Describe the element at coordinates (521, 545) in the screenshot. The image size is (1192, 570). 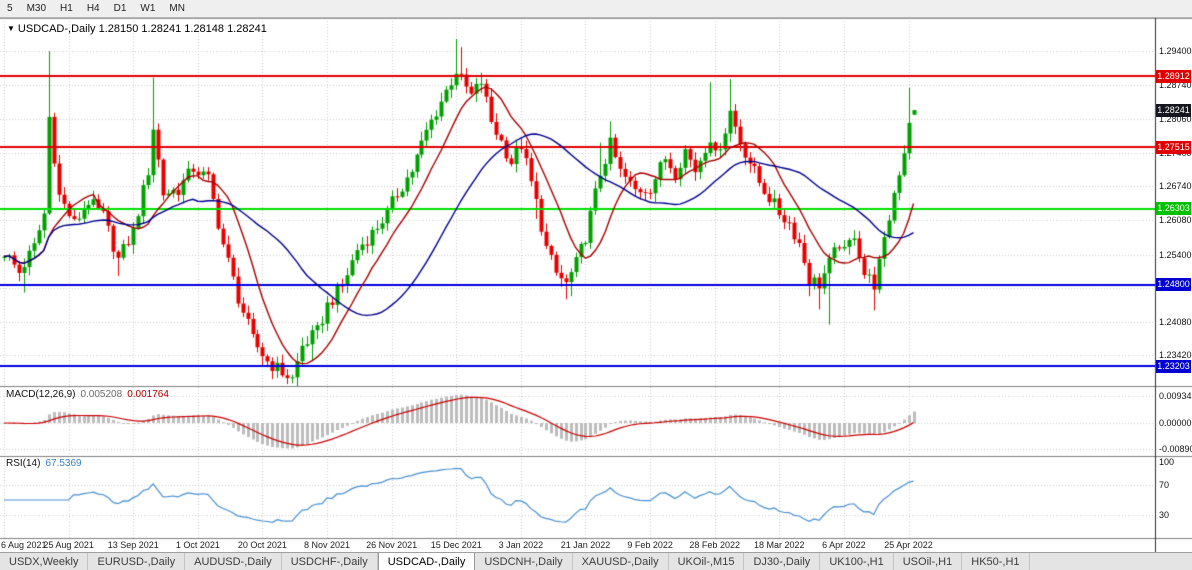
I see `date-axis-label: 3 Jan 2022` at that location.